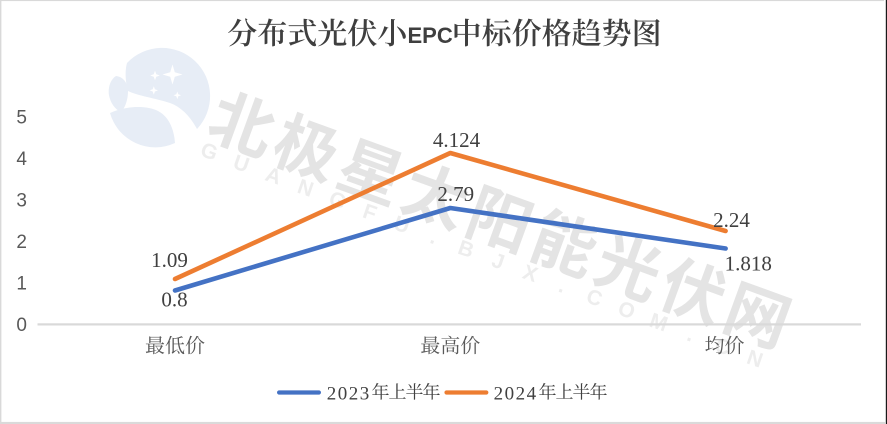 Image resolution: width=887 pixels, height=424 pixels. Describe the element at coordinates (466, 249) in the screenshot. I see `svg-text: B` at that location.